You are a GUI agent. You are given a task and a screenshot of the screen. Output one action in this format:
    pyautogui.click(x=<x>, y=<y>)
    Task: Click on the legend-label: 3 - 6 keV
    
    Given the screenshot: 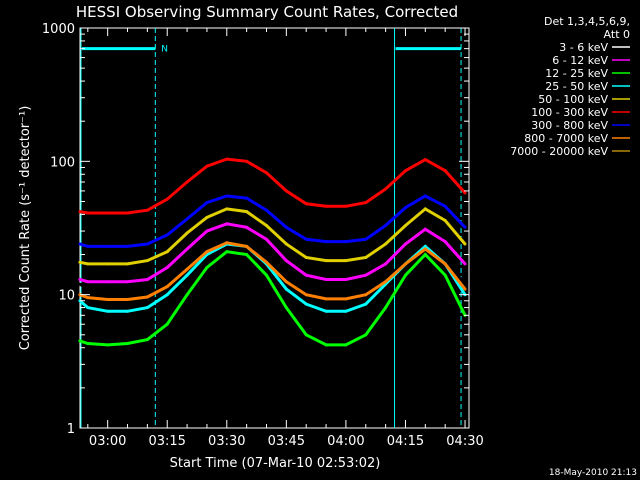 What is the action you would take?
    pyautogui.click(x=583, y=47)
    